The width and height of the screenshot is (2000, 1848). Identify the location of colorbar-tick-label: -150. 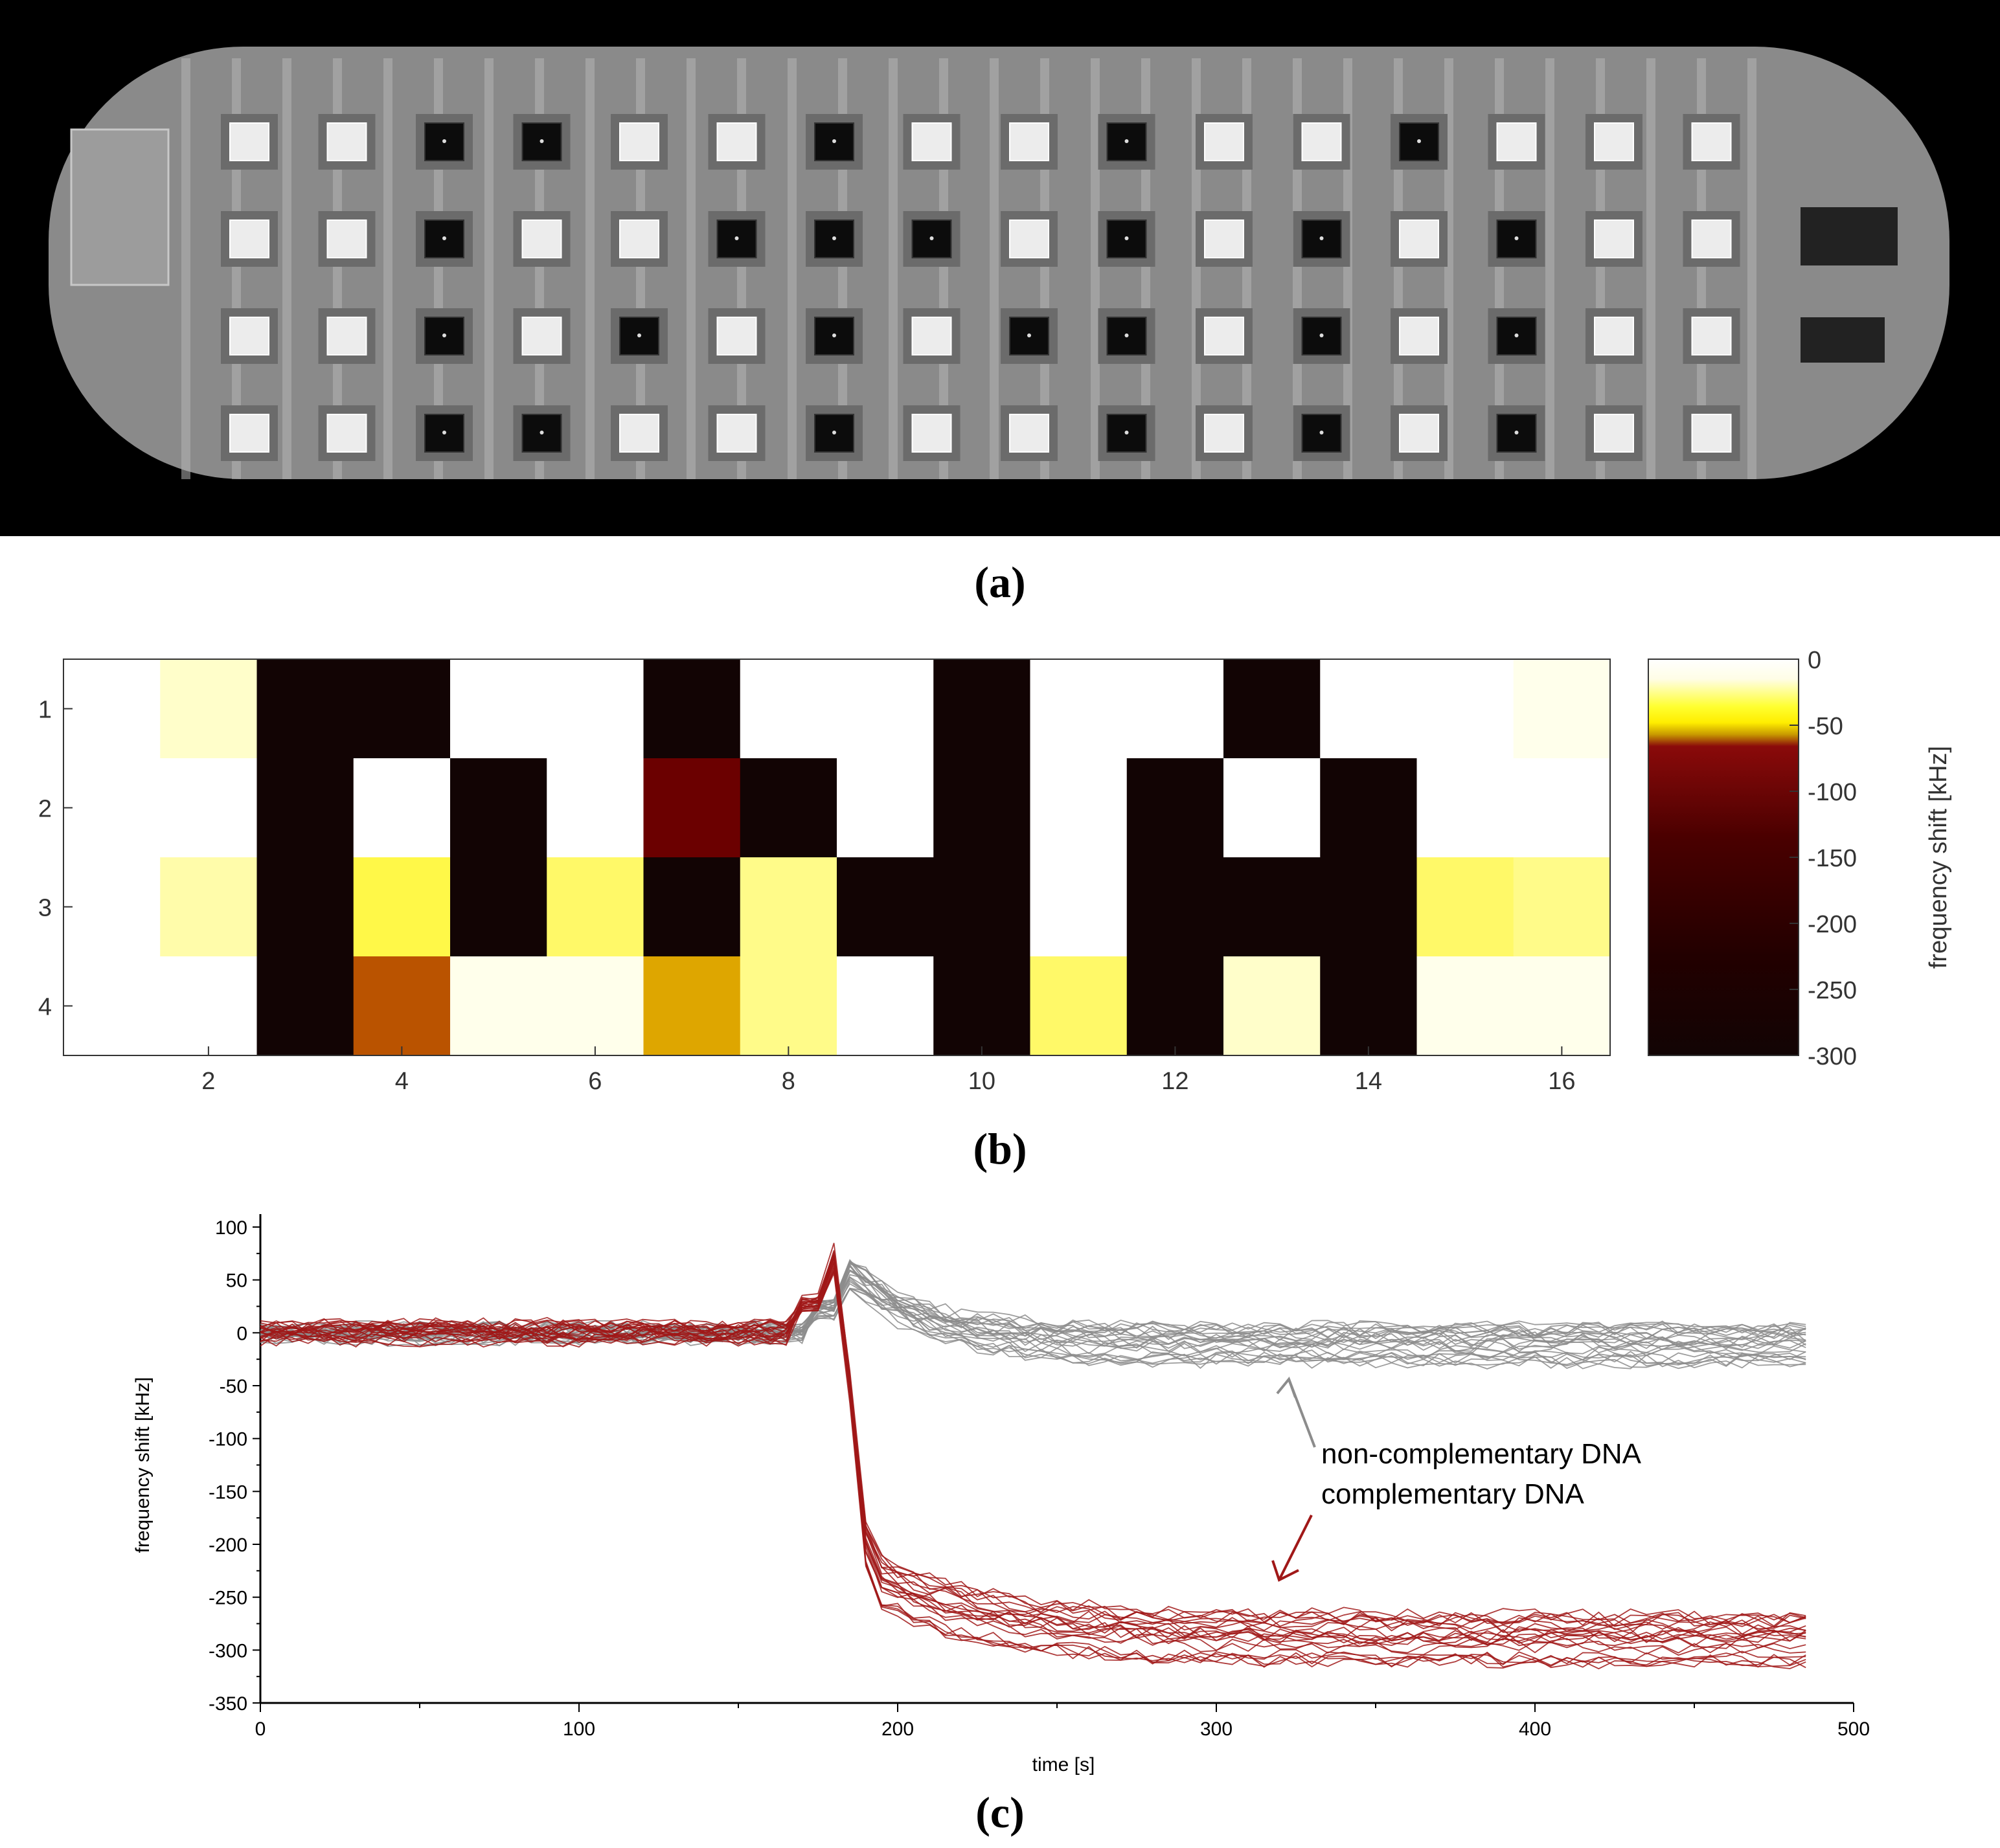
(1832, 859).